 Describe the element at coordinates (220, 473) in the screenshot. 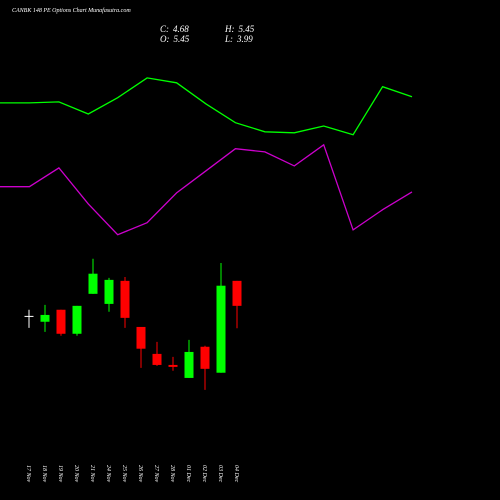

I see `x-tick-label: 03 Dec` at that location.